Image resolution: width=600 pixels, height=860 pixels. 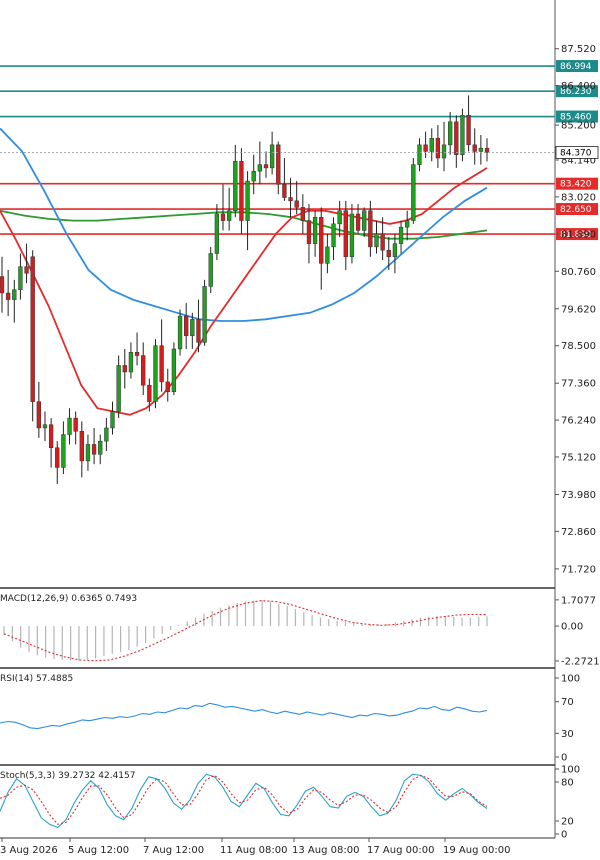 I want to click on rsi-title: RSI(14) 57.4885, so click(x=36, y=679).